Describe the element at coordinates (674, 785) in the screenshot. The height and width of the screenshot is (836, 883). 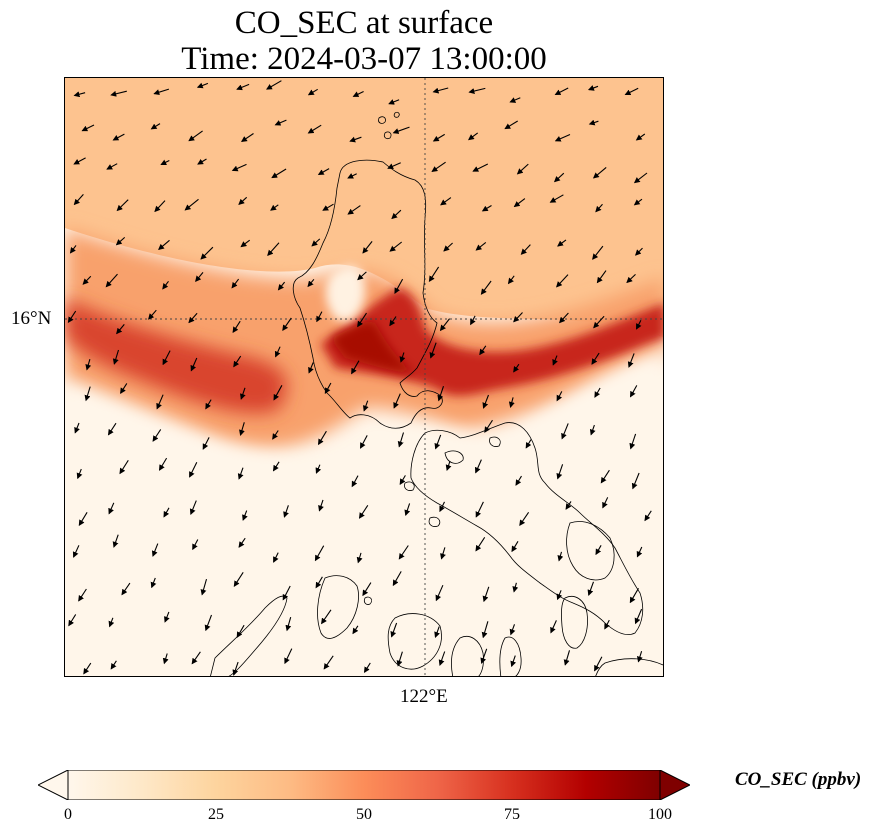
I see `colorbar-extend-high` at that location.